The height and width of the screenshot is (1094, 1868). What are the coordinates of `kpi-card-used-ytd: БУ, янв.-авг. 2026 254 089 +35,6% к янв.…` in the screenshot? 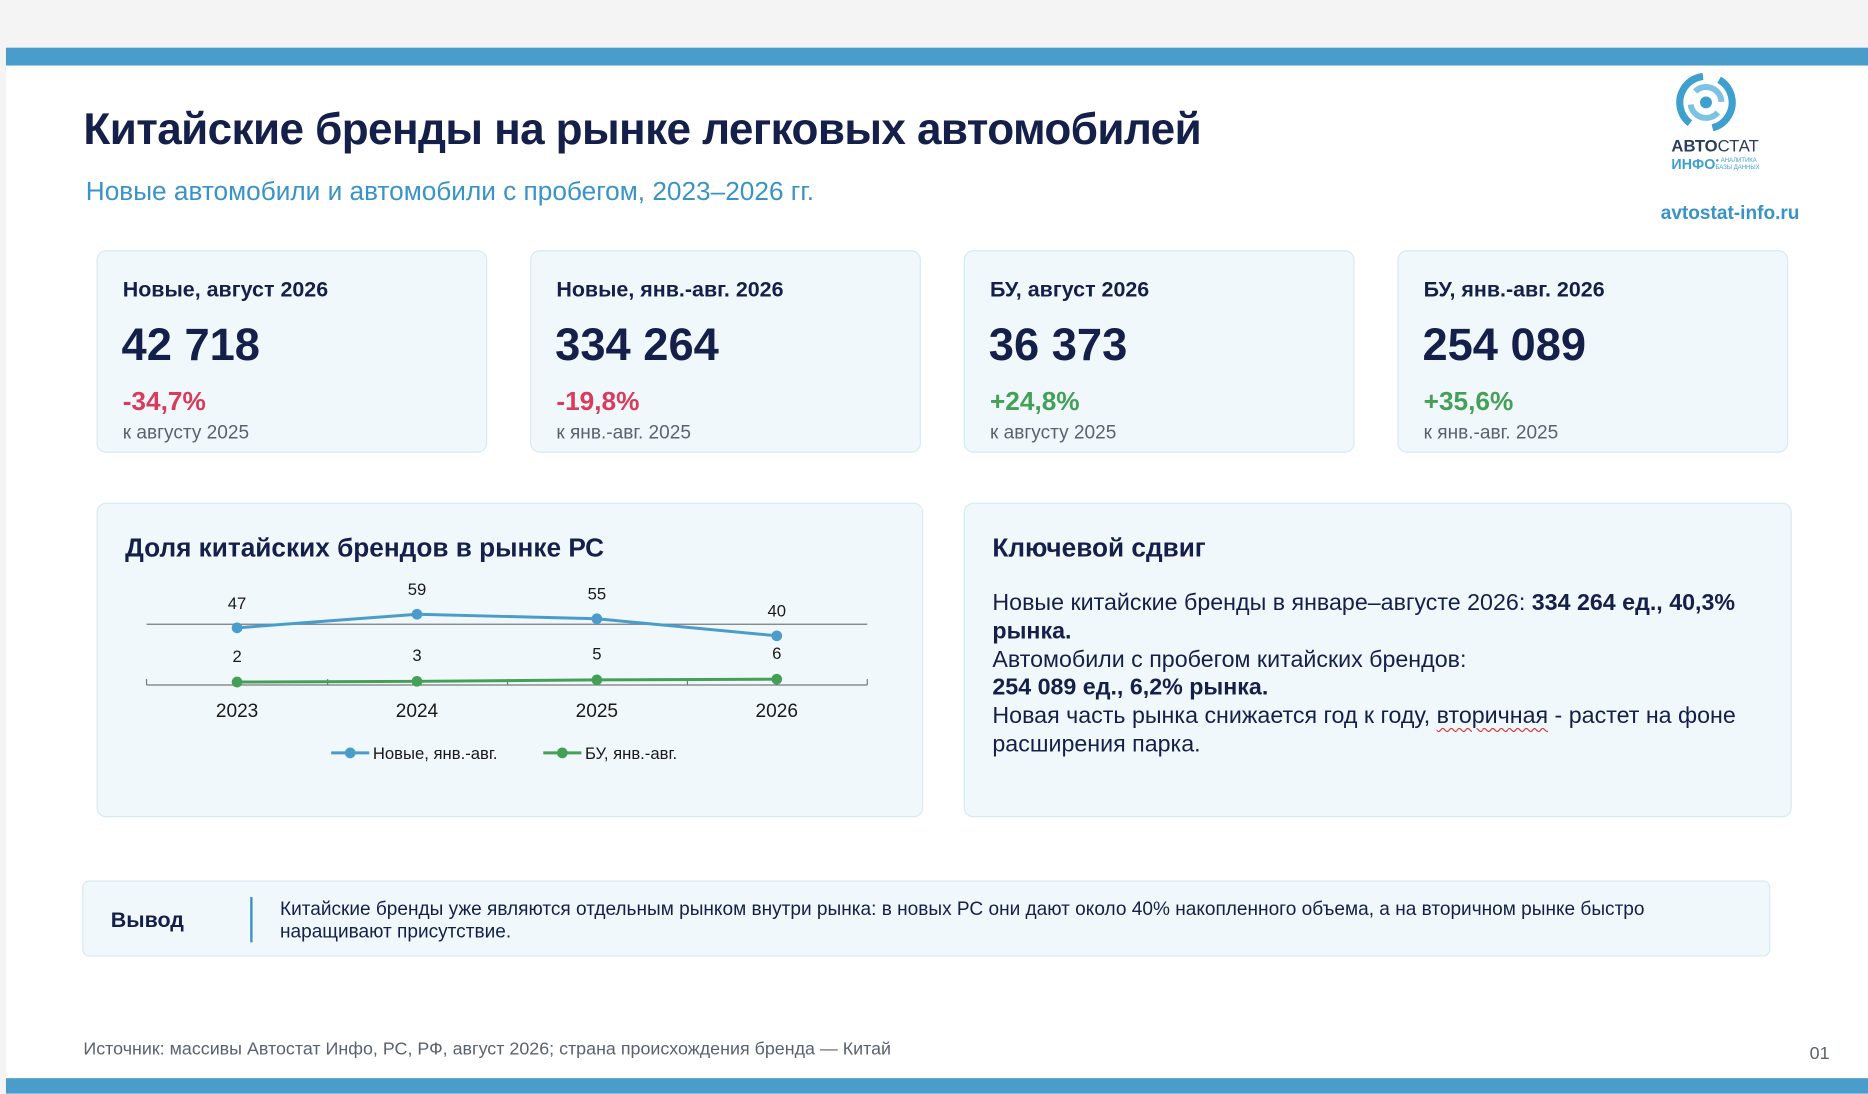 It's located at (1593, 351).